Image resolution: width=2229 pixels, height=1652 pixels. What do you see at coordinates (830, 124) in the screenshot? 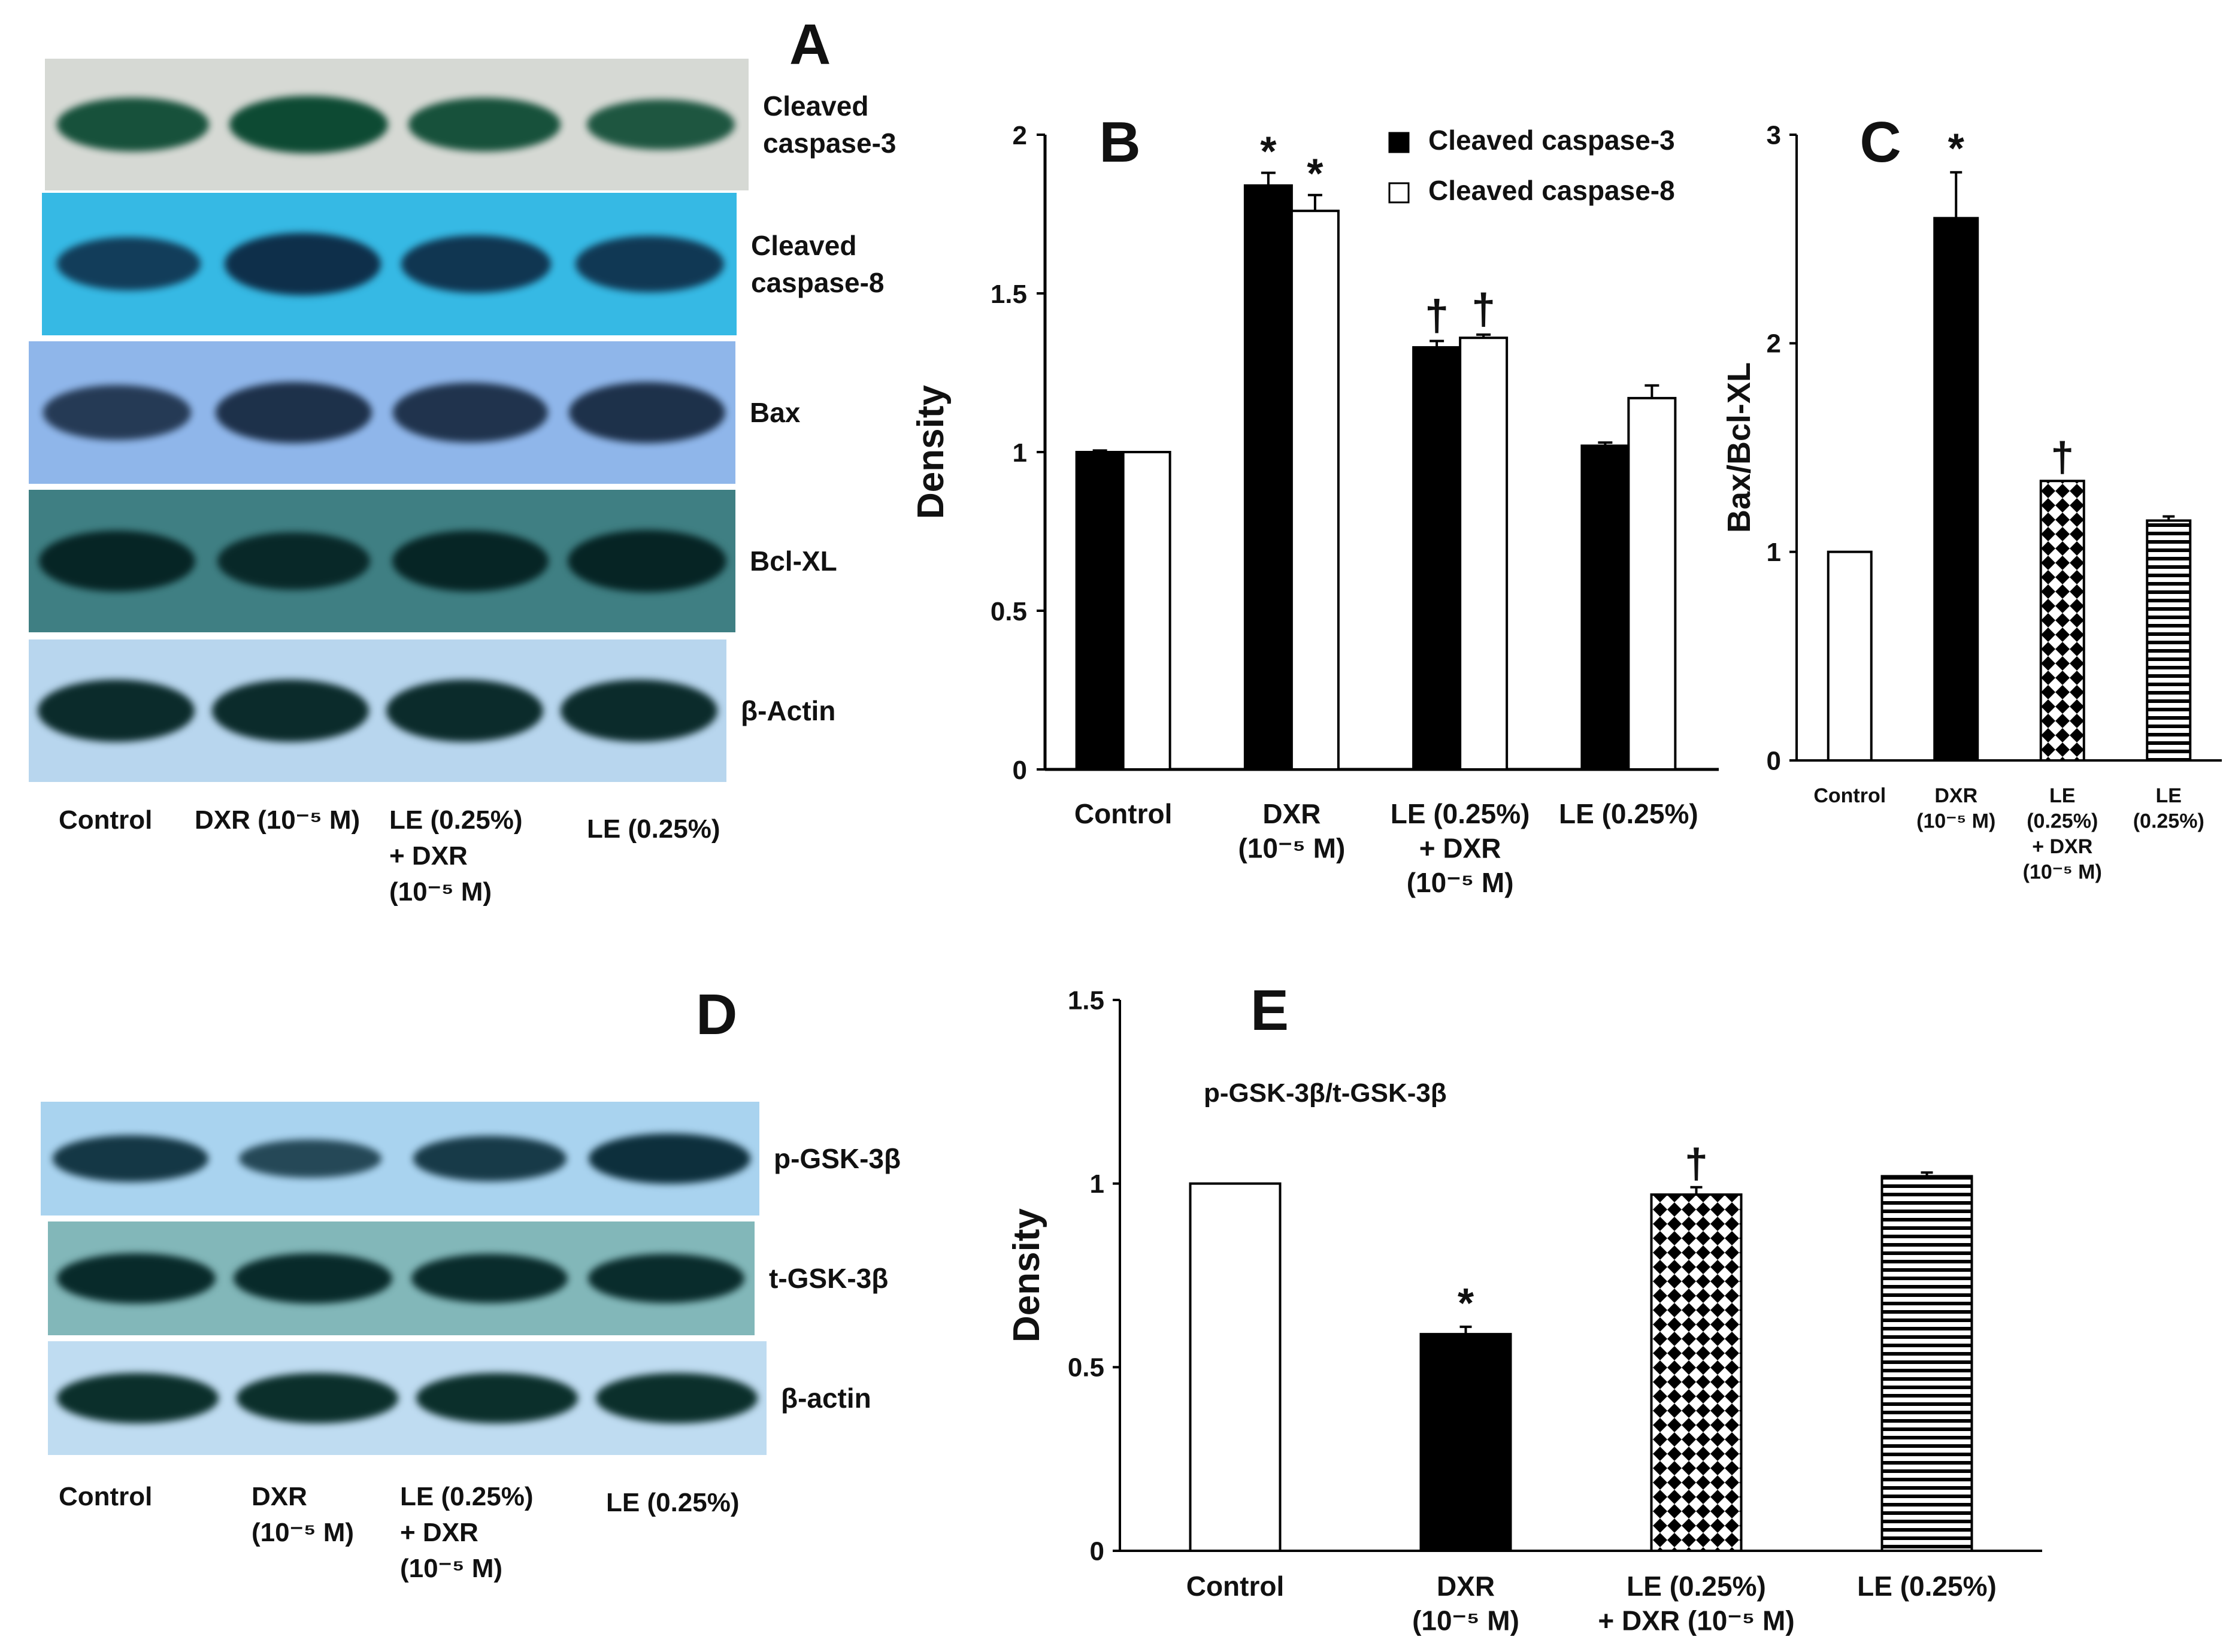
I see `blot-strip-label: Cleaved caspase-3` at bounding box center [830, 124].